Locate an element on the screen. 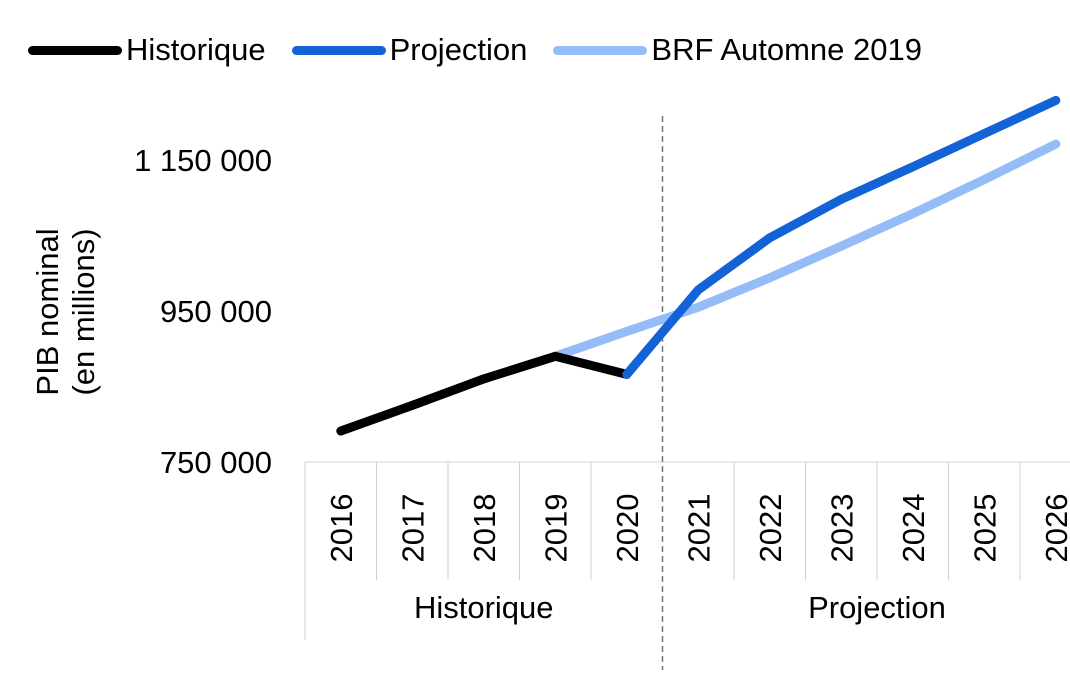 The width and height of the screenshot is (1070, 677). y-tick-label: 950 000 is located at coordinates (216, 311).